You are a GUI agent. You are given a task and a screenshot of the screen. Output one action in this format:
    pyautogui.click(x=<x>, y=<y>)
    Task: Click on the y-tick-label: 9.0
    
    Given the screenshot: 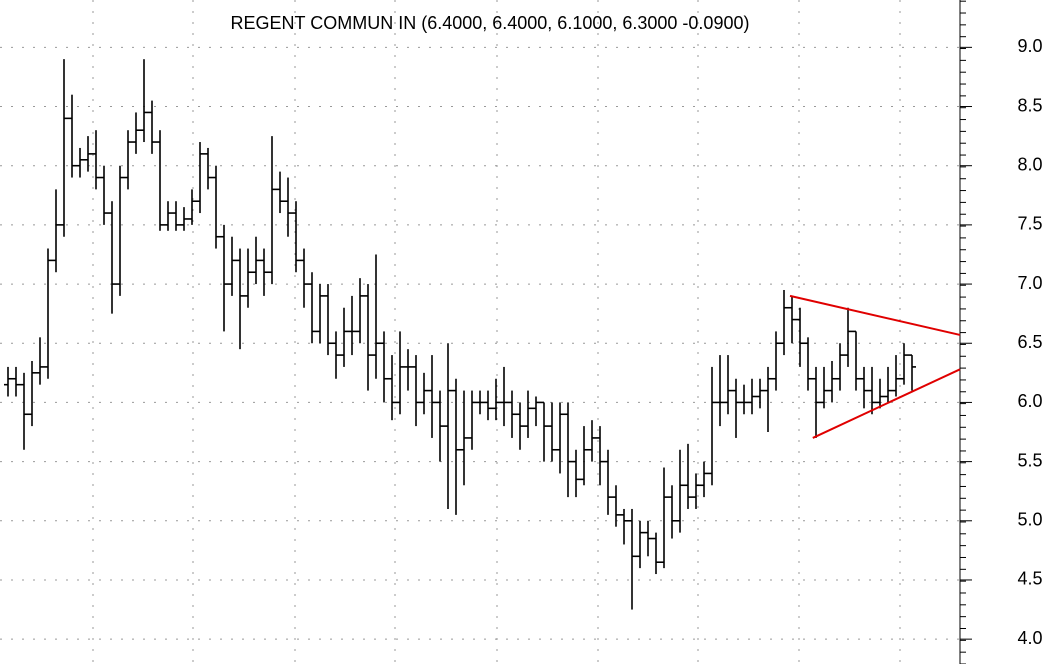 What is the action you would take?
    pyautogui.click(x=1029, y=46)
    